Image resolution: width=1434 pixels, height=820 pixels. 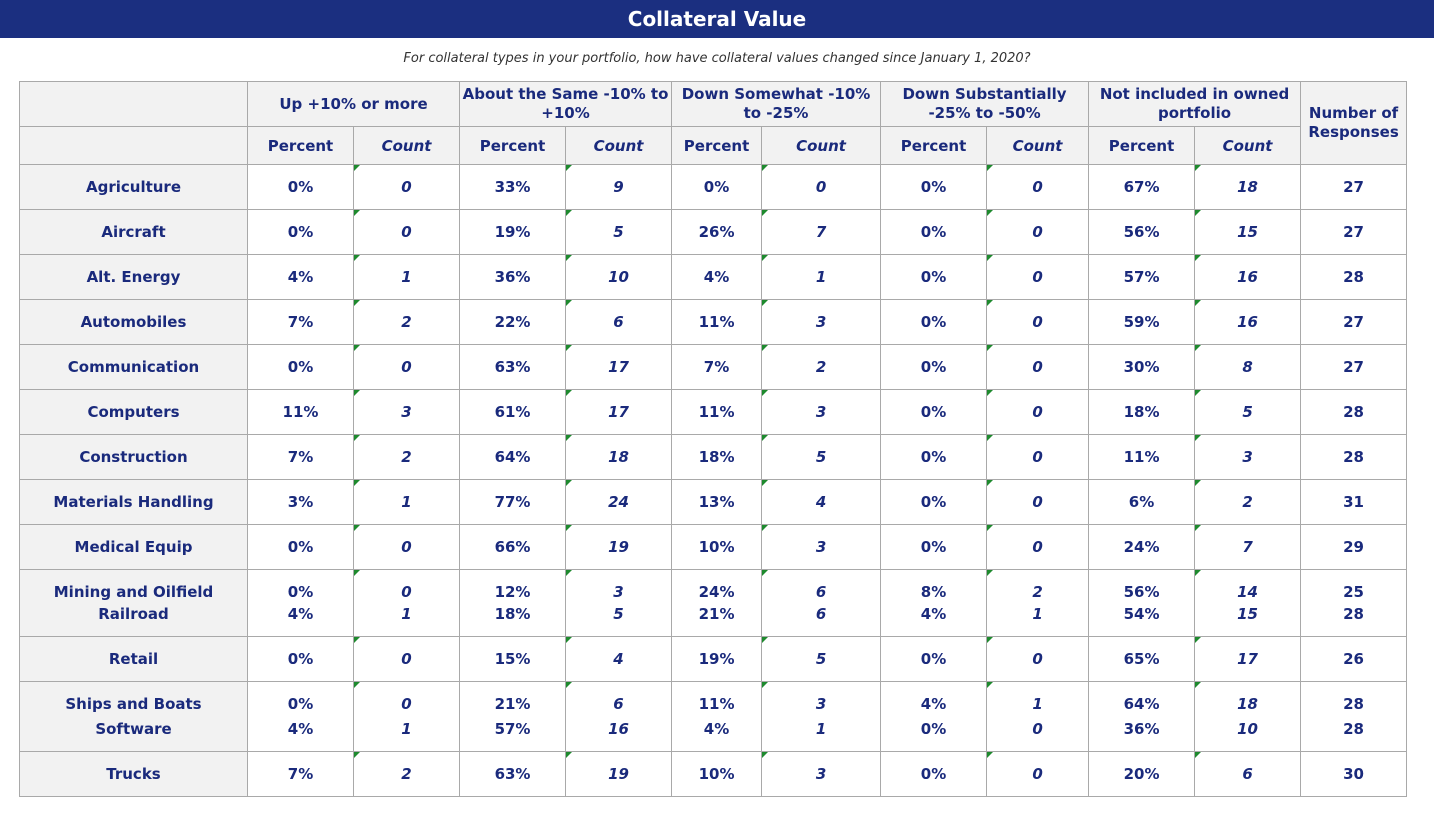 What do you see at coordinates (1353, 774) in the screenshot?
I see `responses-value: 30` at bounding box center [1353, 774].